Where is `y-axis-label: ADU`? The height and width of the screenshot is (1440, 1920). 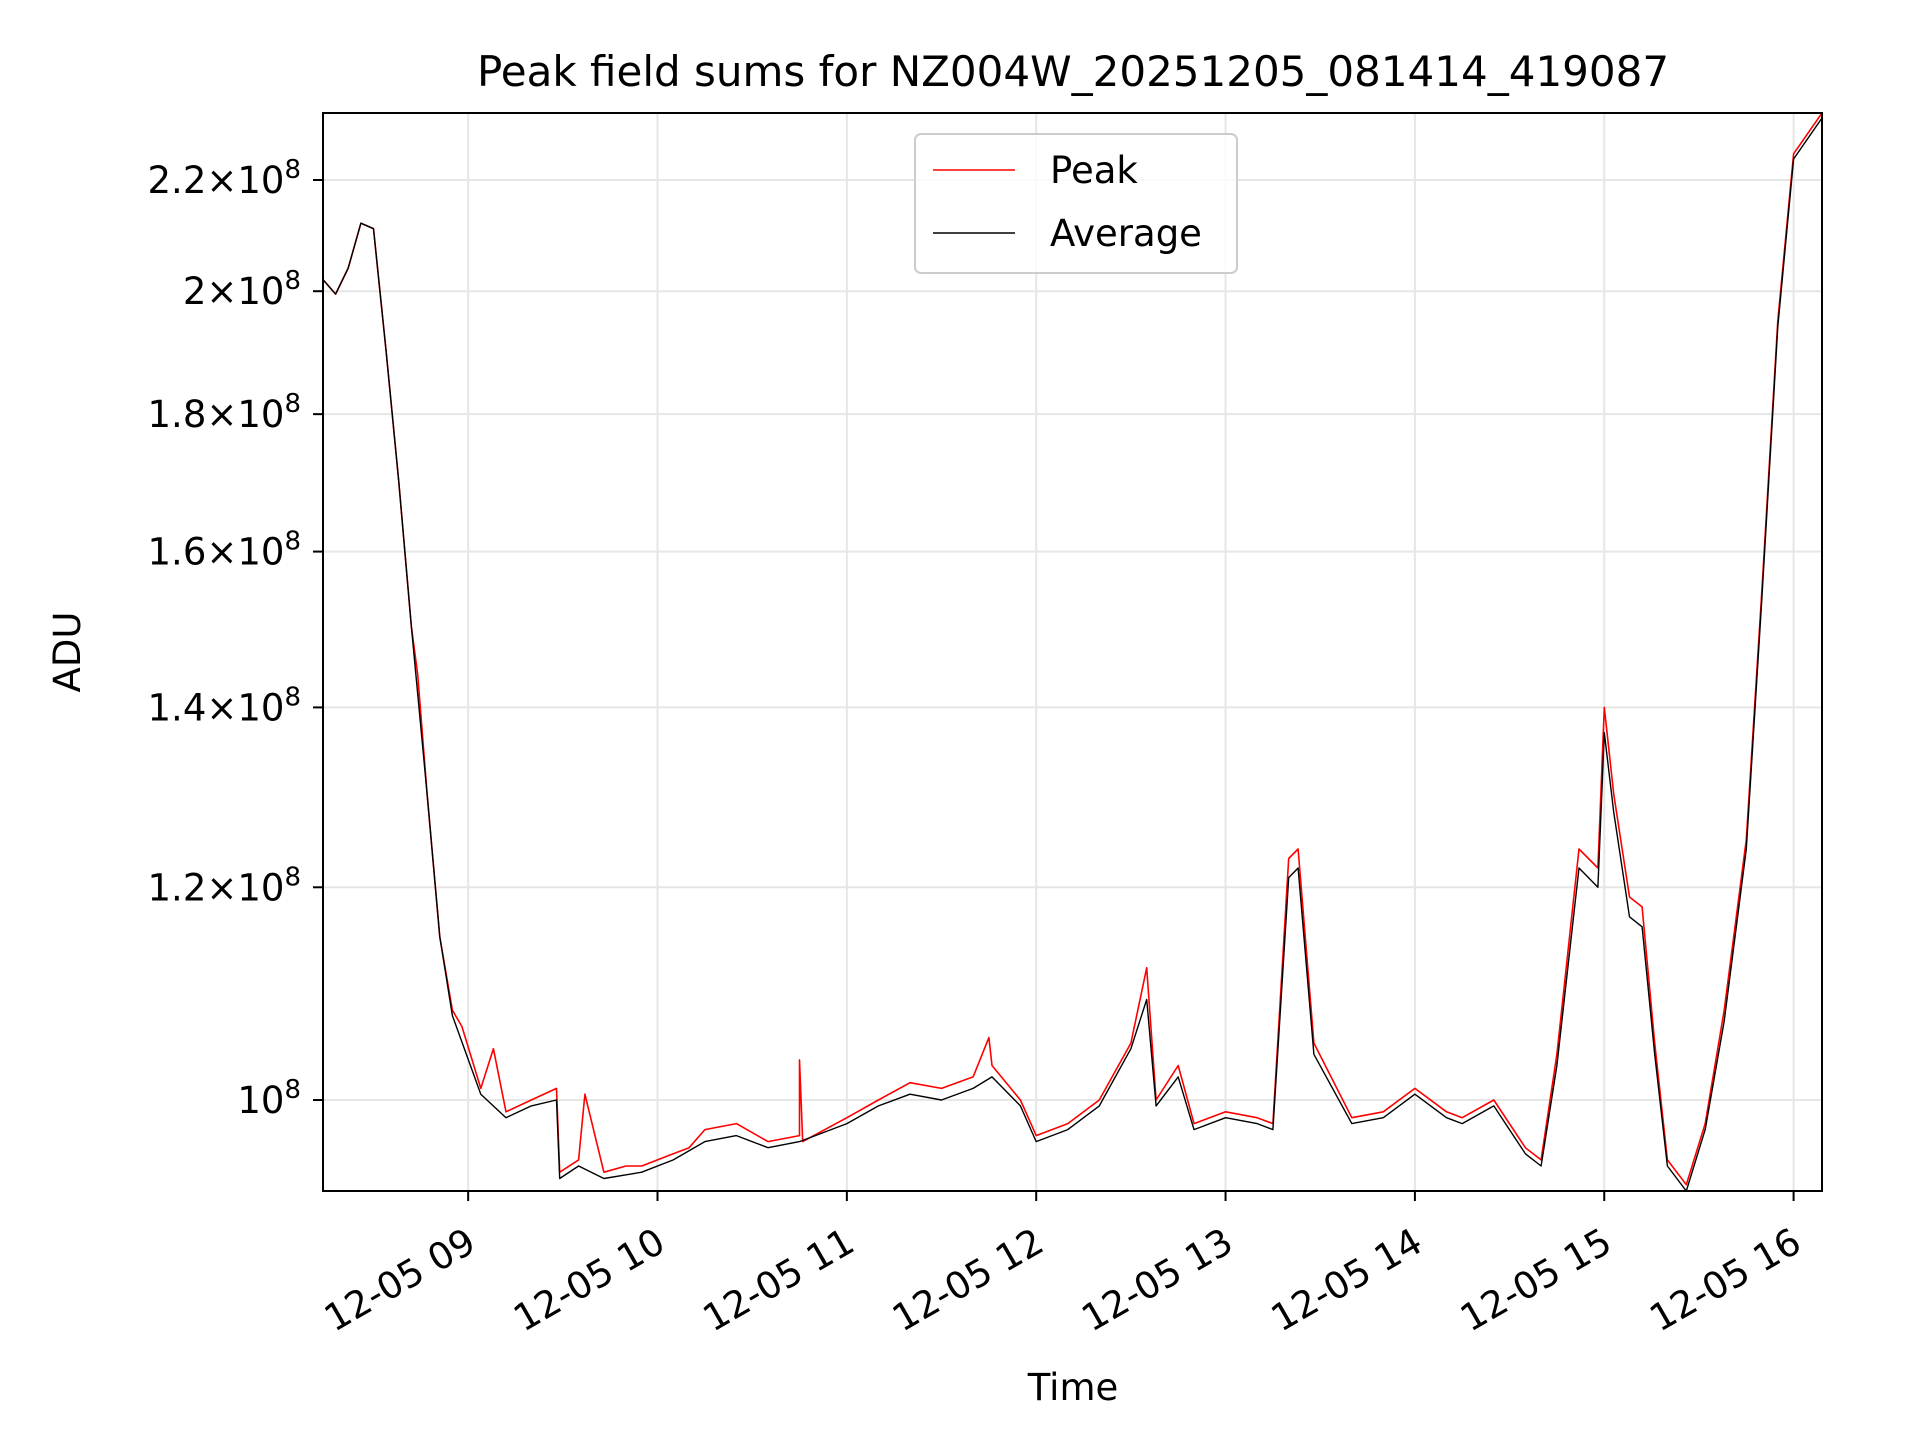 y-axis-label: ADU is located at coordinates (67, 652).